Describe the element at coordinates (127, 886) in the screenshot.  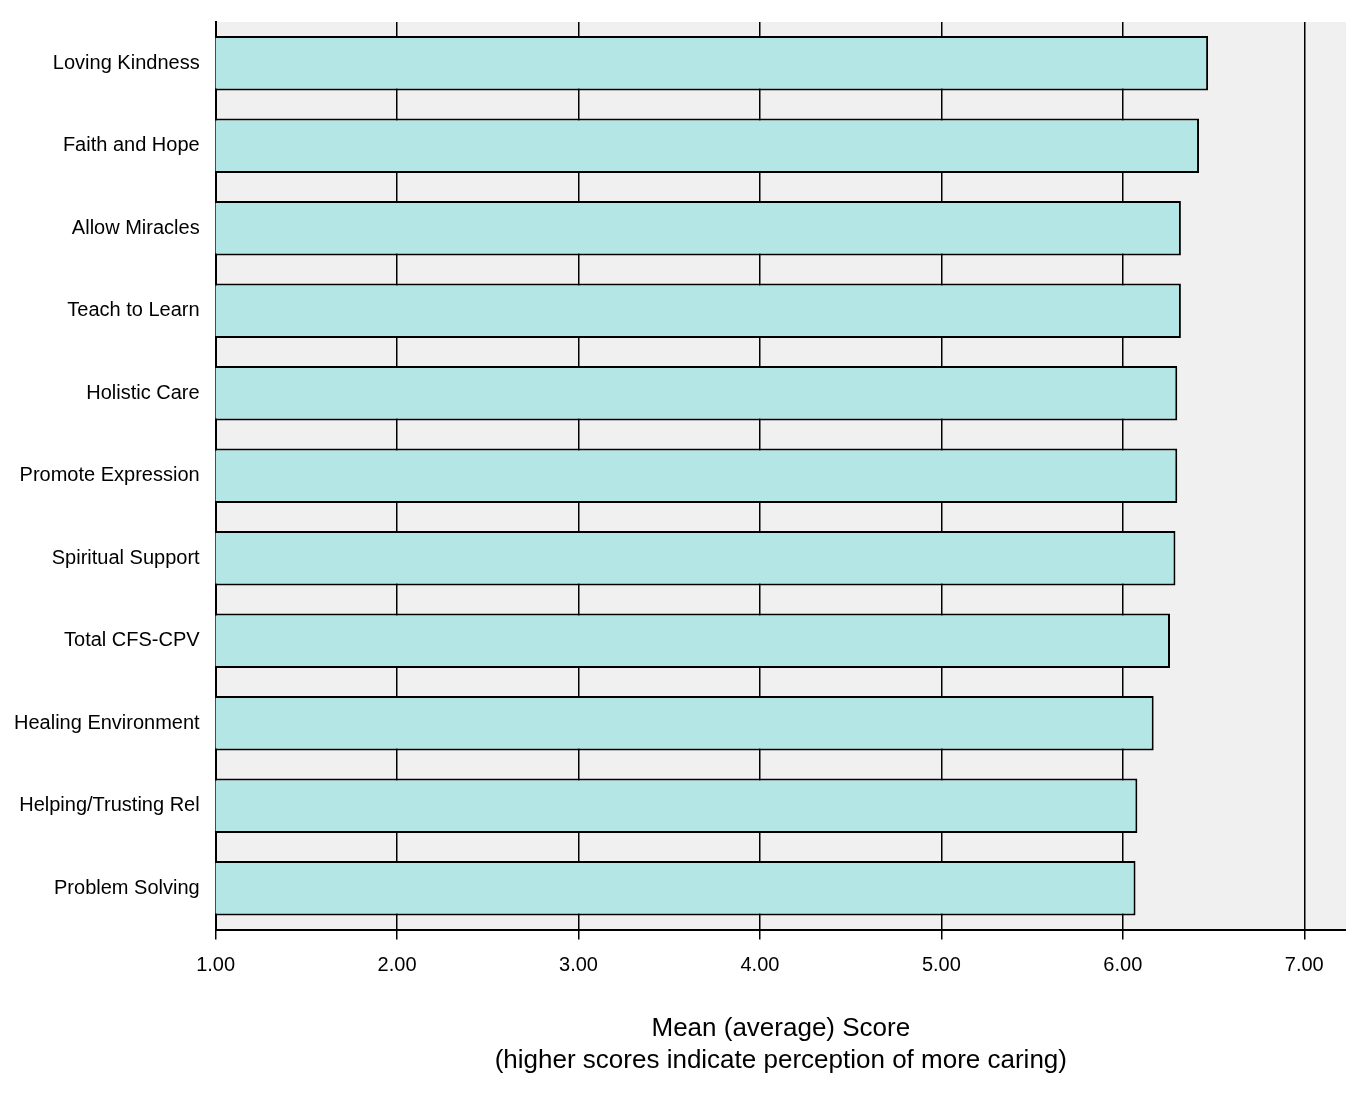
I see `y-tick-label: Problem Solving` at that location.